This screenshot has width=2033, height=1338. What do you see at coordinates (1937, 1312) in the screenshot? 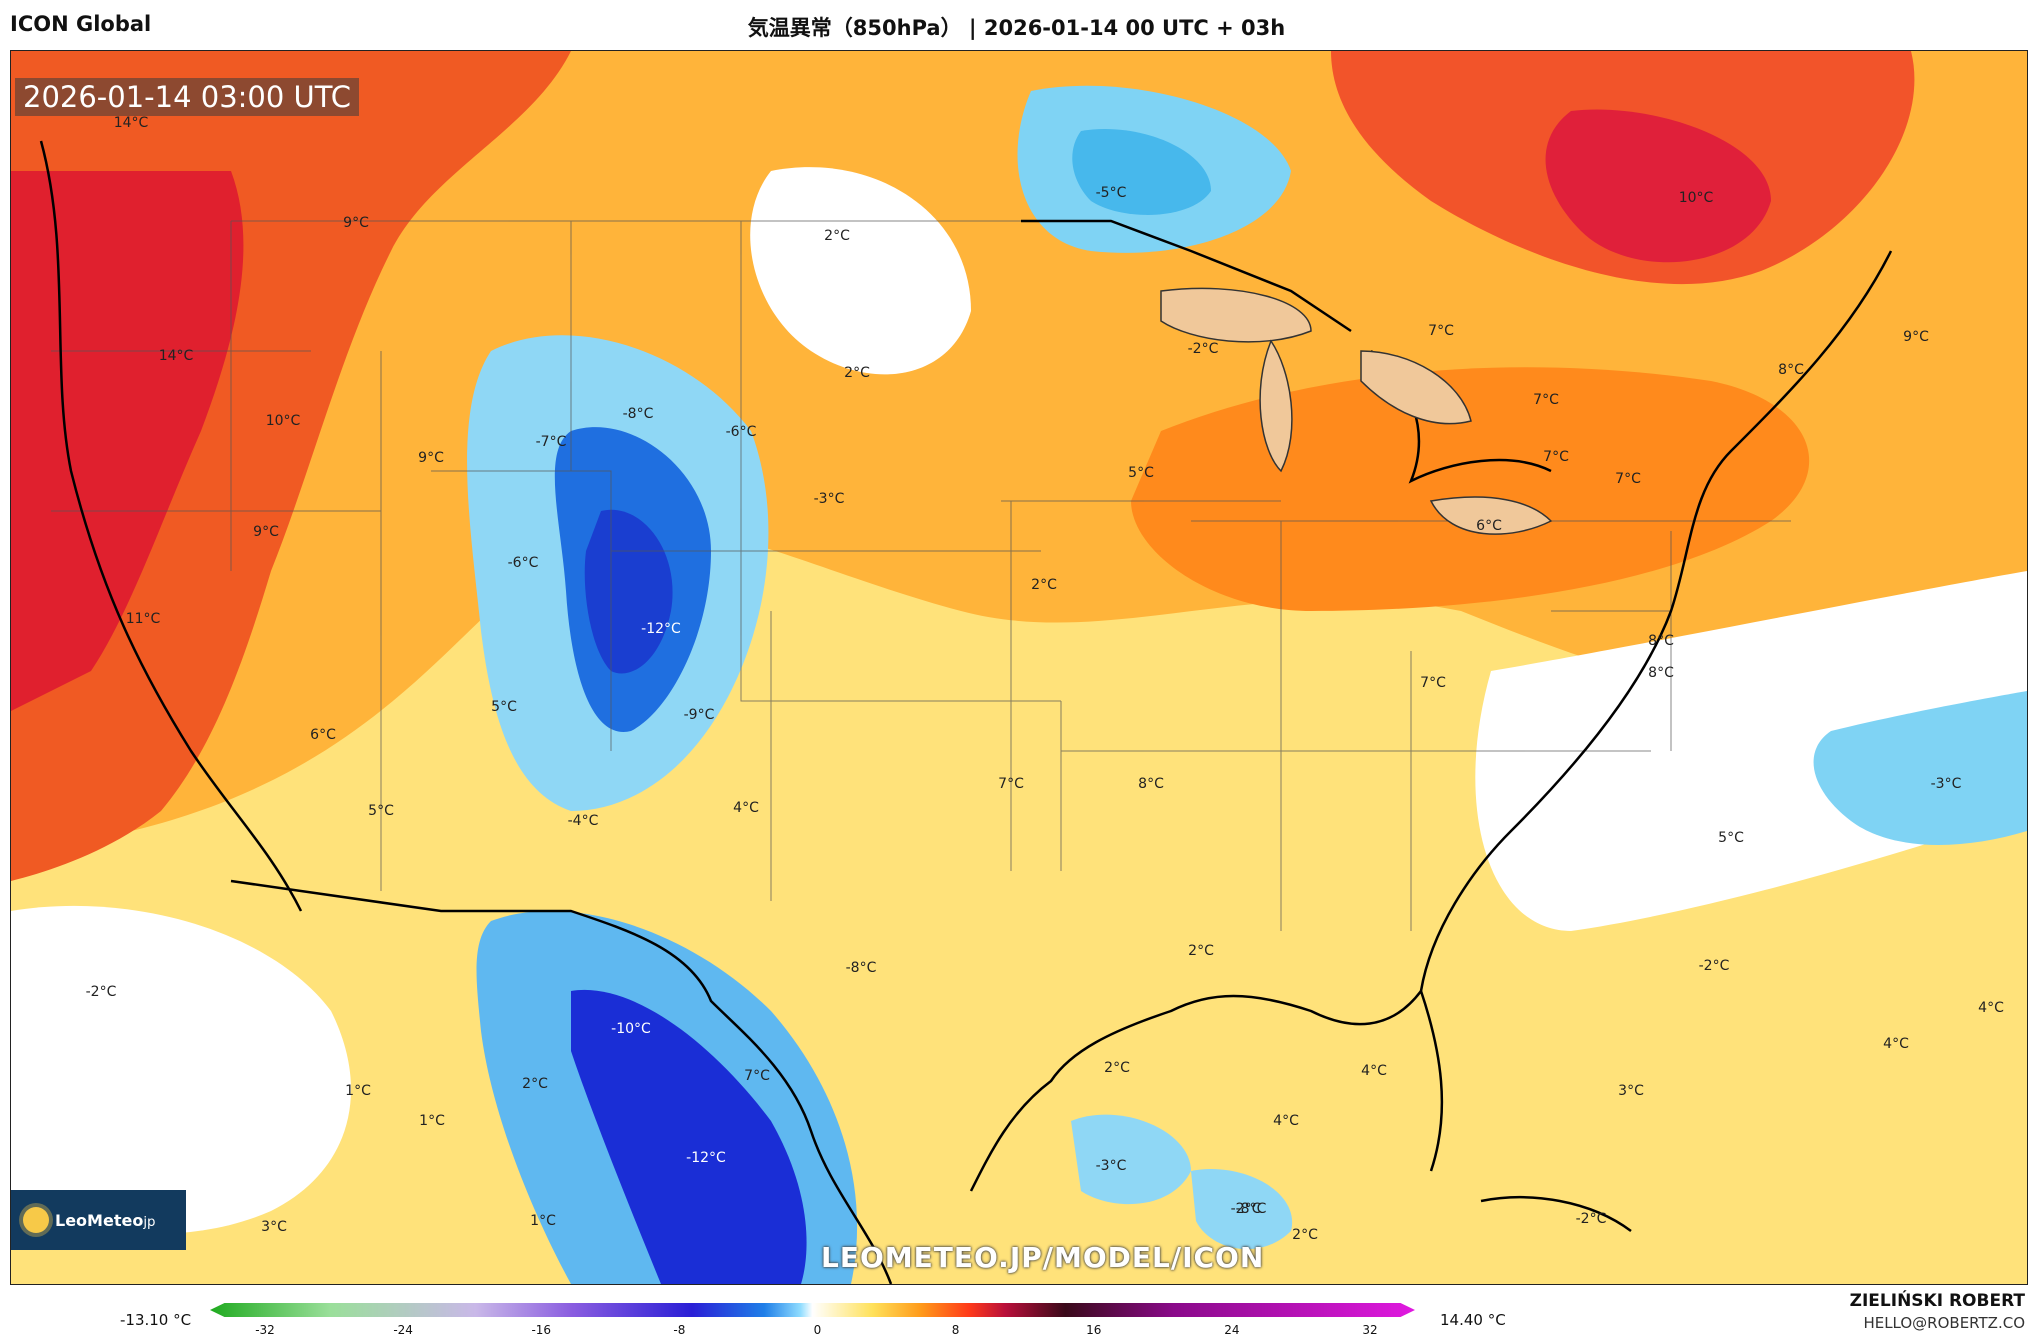
I see `author-credit: ZIELIŃSKI ROBERT HELLO@ROBERTZ.CO` at bounding box center [1937, 1312].